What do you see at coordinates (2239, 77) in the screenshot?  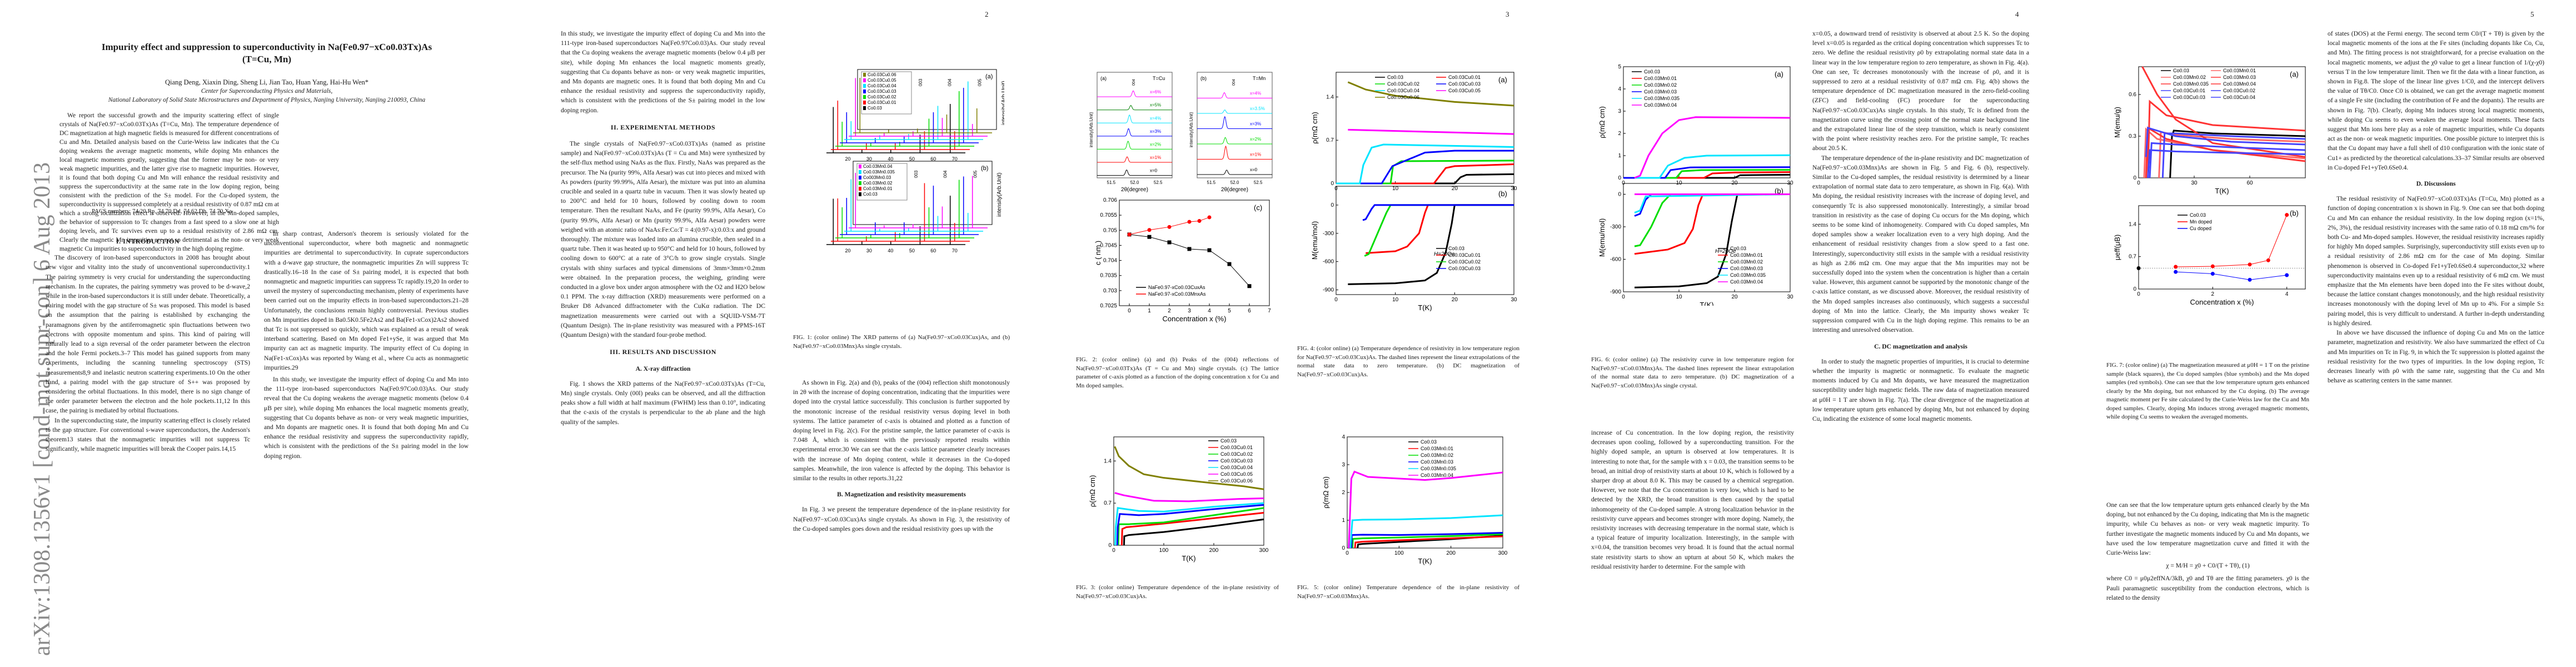 I see `legend-label: Co0.03Mn0.03` at bounding box center [2239, 77].